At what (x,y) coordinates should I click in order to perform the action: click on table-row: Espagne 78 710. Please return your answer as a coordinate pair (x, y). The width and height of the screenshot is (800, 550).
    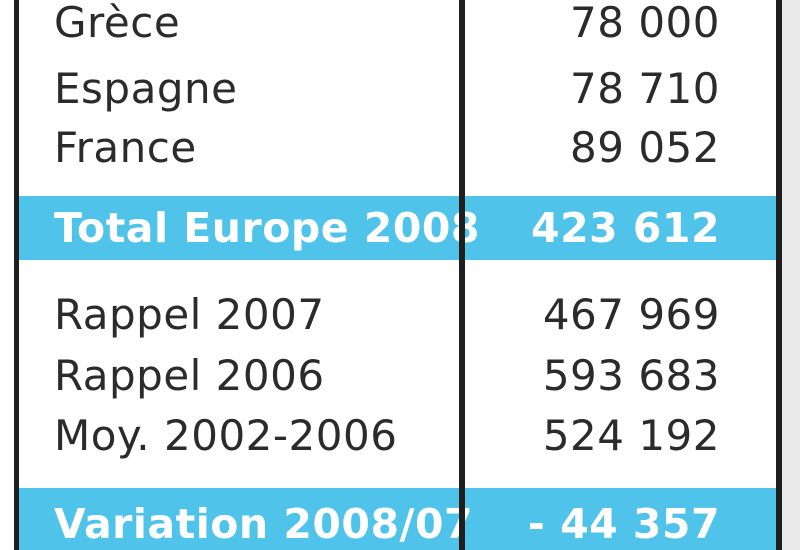
    Looking at the image, I should click on (397, 88).